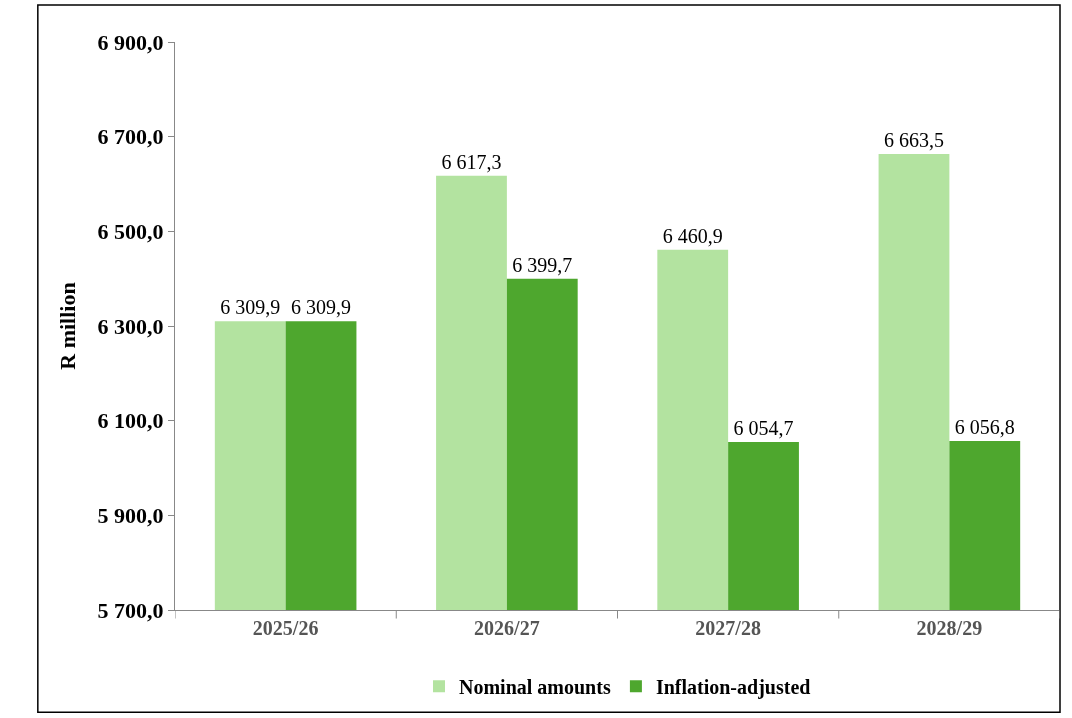 The width and height of the screenshot is (1072, 718). I want to click on y-tick-label: 6 900,0, so click(130, 42).